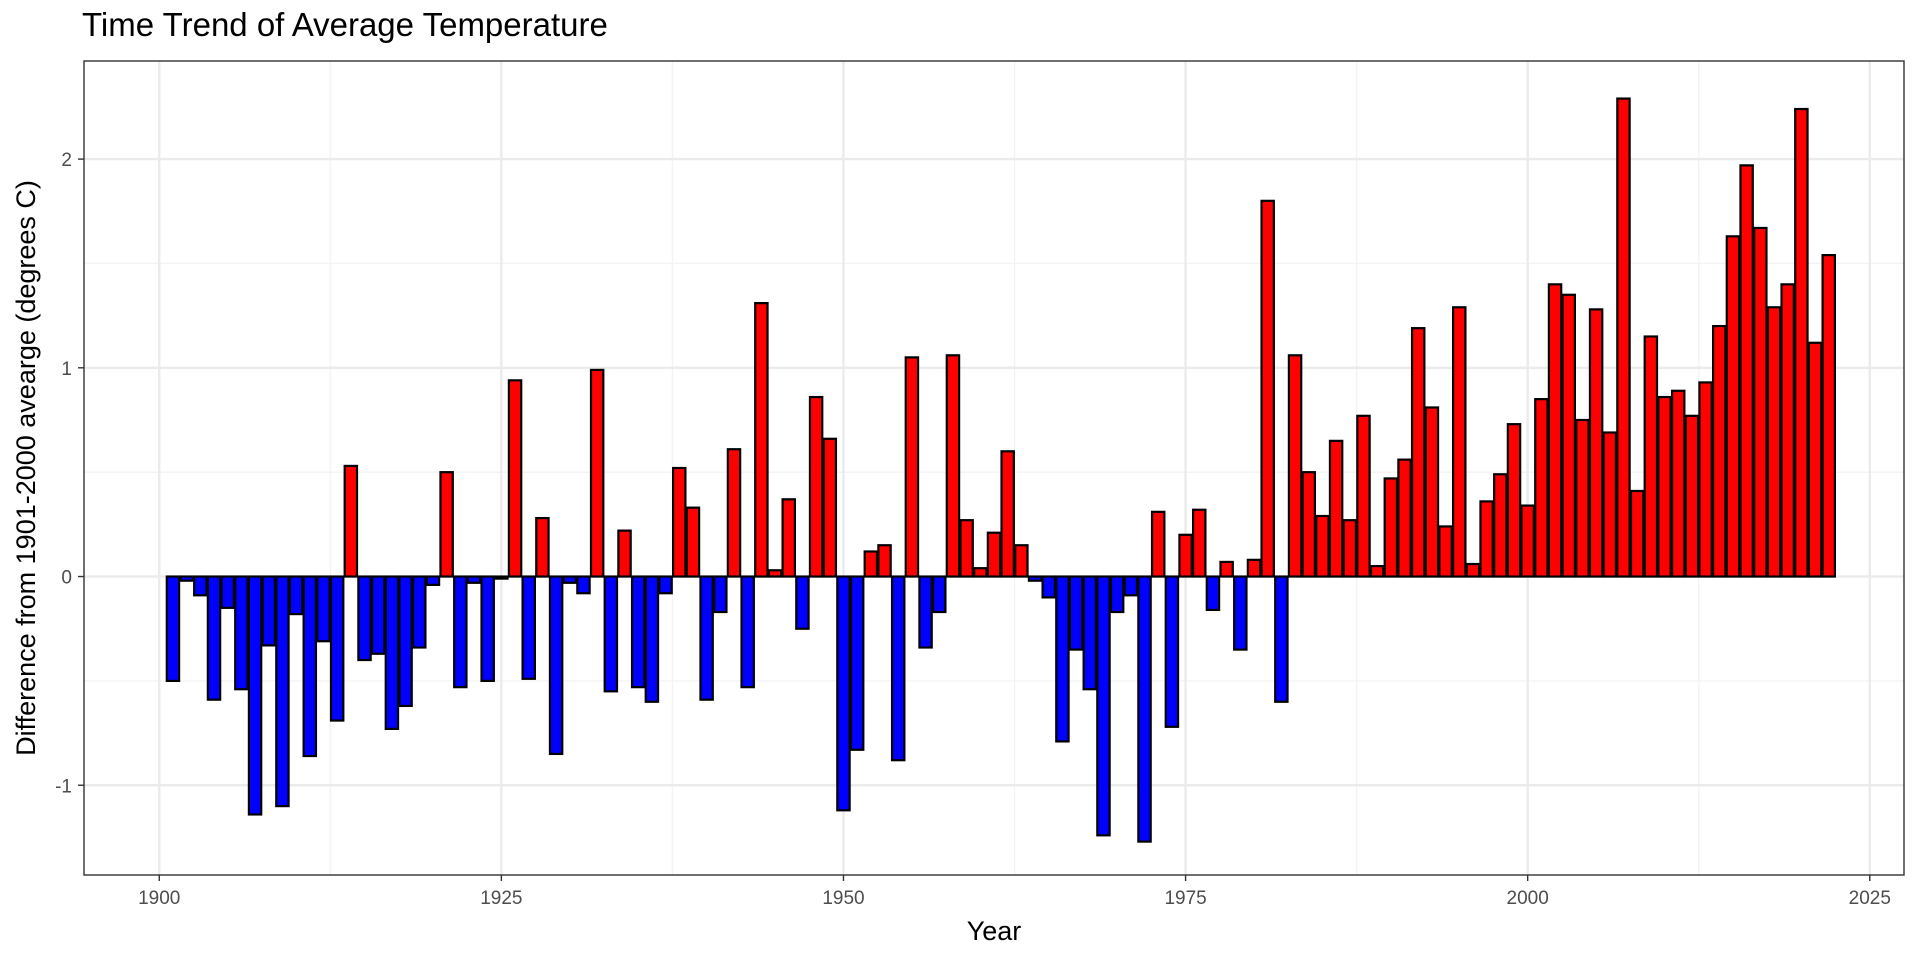  What do you see at coordinates (323, 609) in the screenshot?
I see `bar-1912` at bounding box center [323, 609].